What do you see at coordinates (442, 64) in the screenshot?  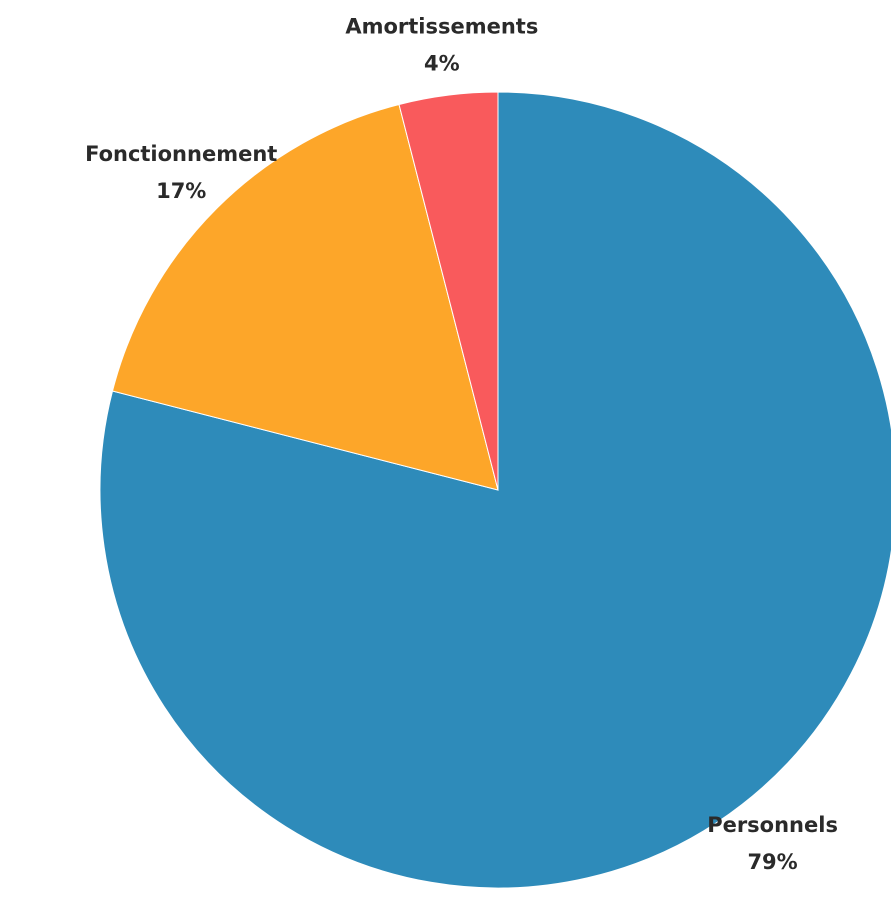 I see `slice-value-label: 4%` at bounding box center [442, 64].